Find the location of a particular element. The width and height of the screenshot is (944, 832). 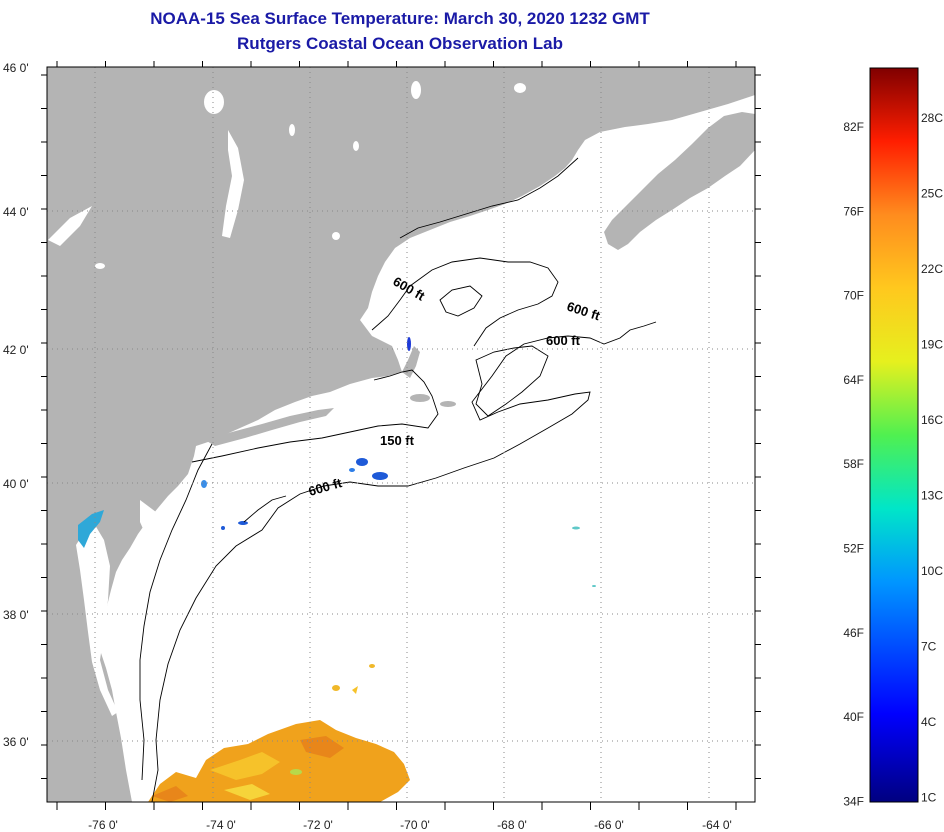

contour-coast-ne is located at coordinates (489, 198).